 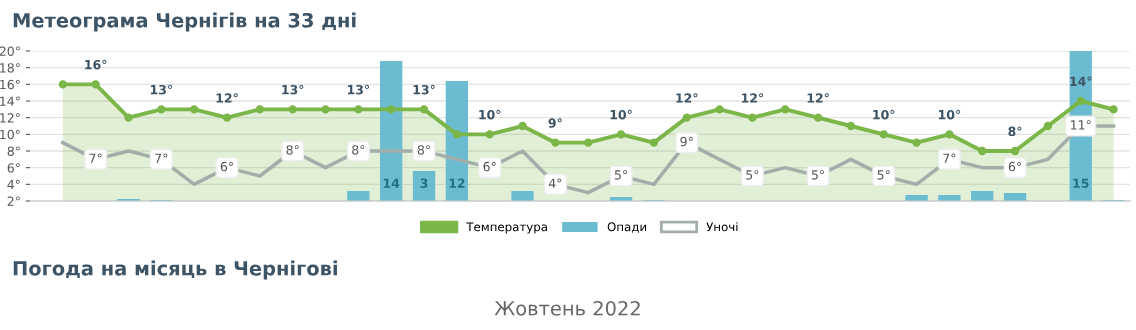 What do you see at coordinates (10, 134) in the screenshot?
I see `y-tick-label: 10°` at bounding box center [10, 134].